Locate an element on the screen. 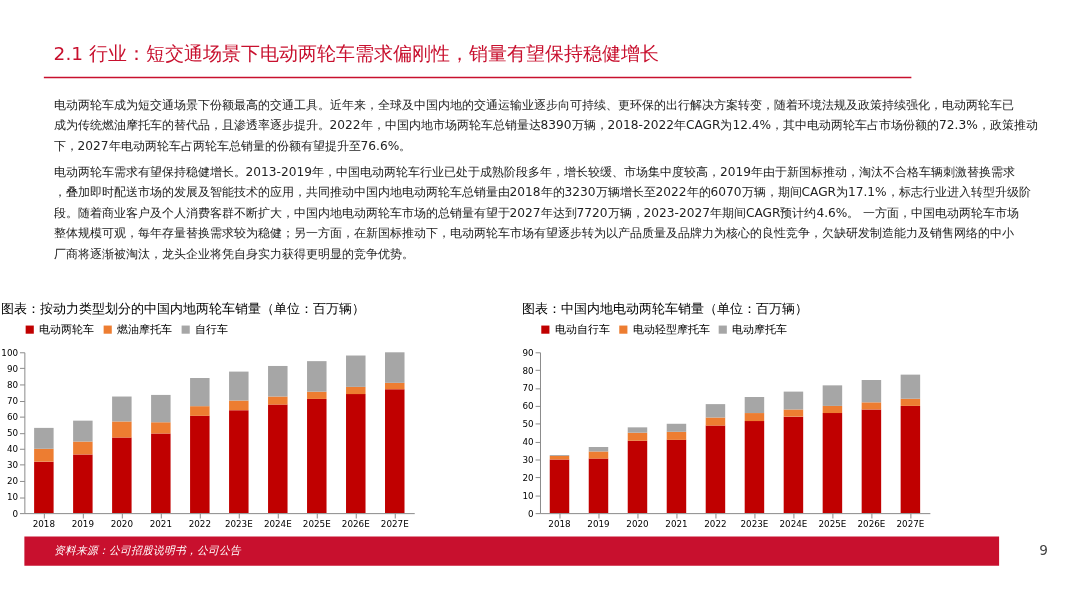 The width and height of the screenshot is (1080, 608). text: 9 is located at coordinates (1043, 550).